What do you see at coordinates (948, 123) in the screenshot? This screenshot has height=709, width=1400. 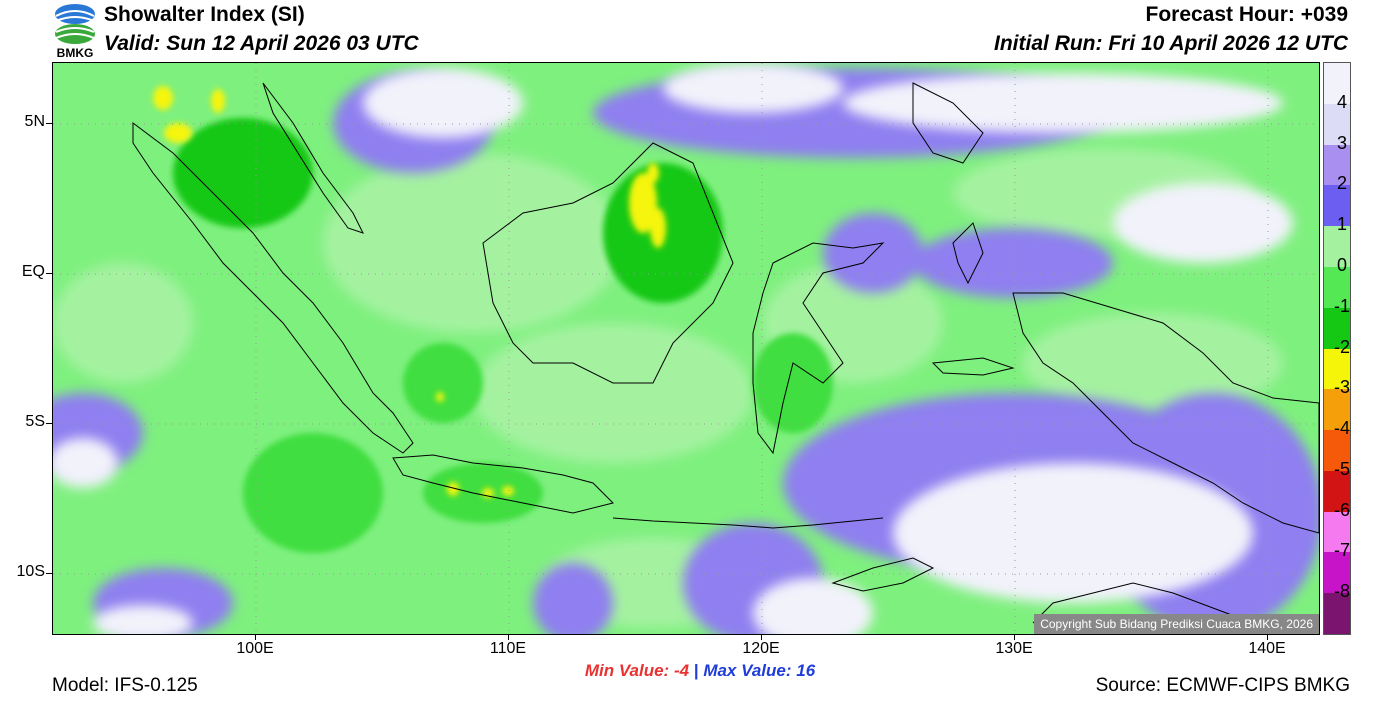 I see `coast-mindanao` at bounding box center [948, 123].